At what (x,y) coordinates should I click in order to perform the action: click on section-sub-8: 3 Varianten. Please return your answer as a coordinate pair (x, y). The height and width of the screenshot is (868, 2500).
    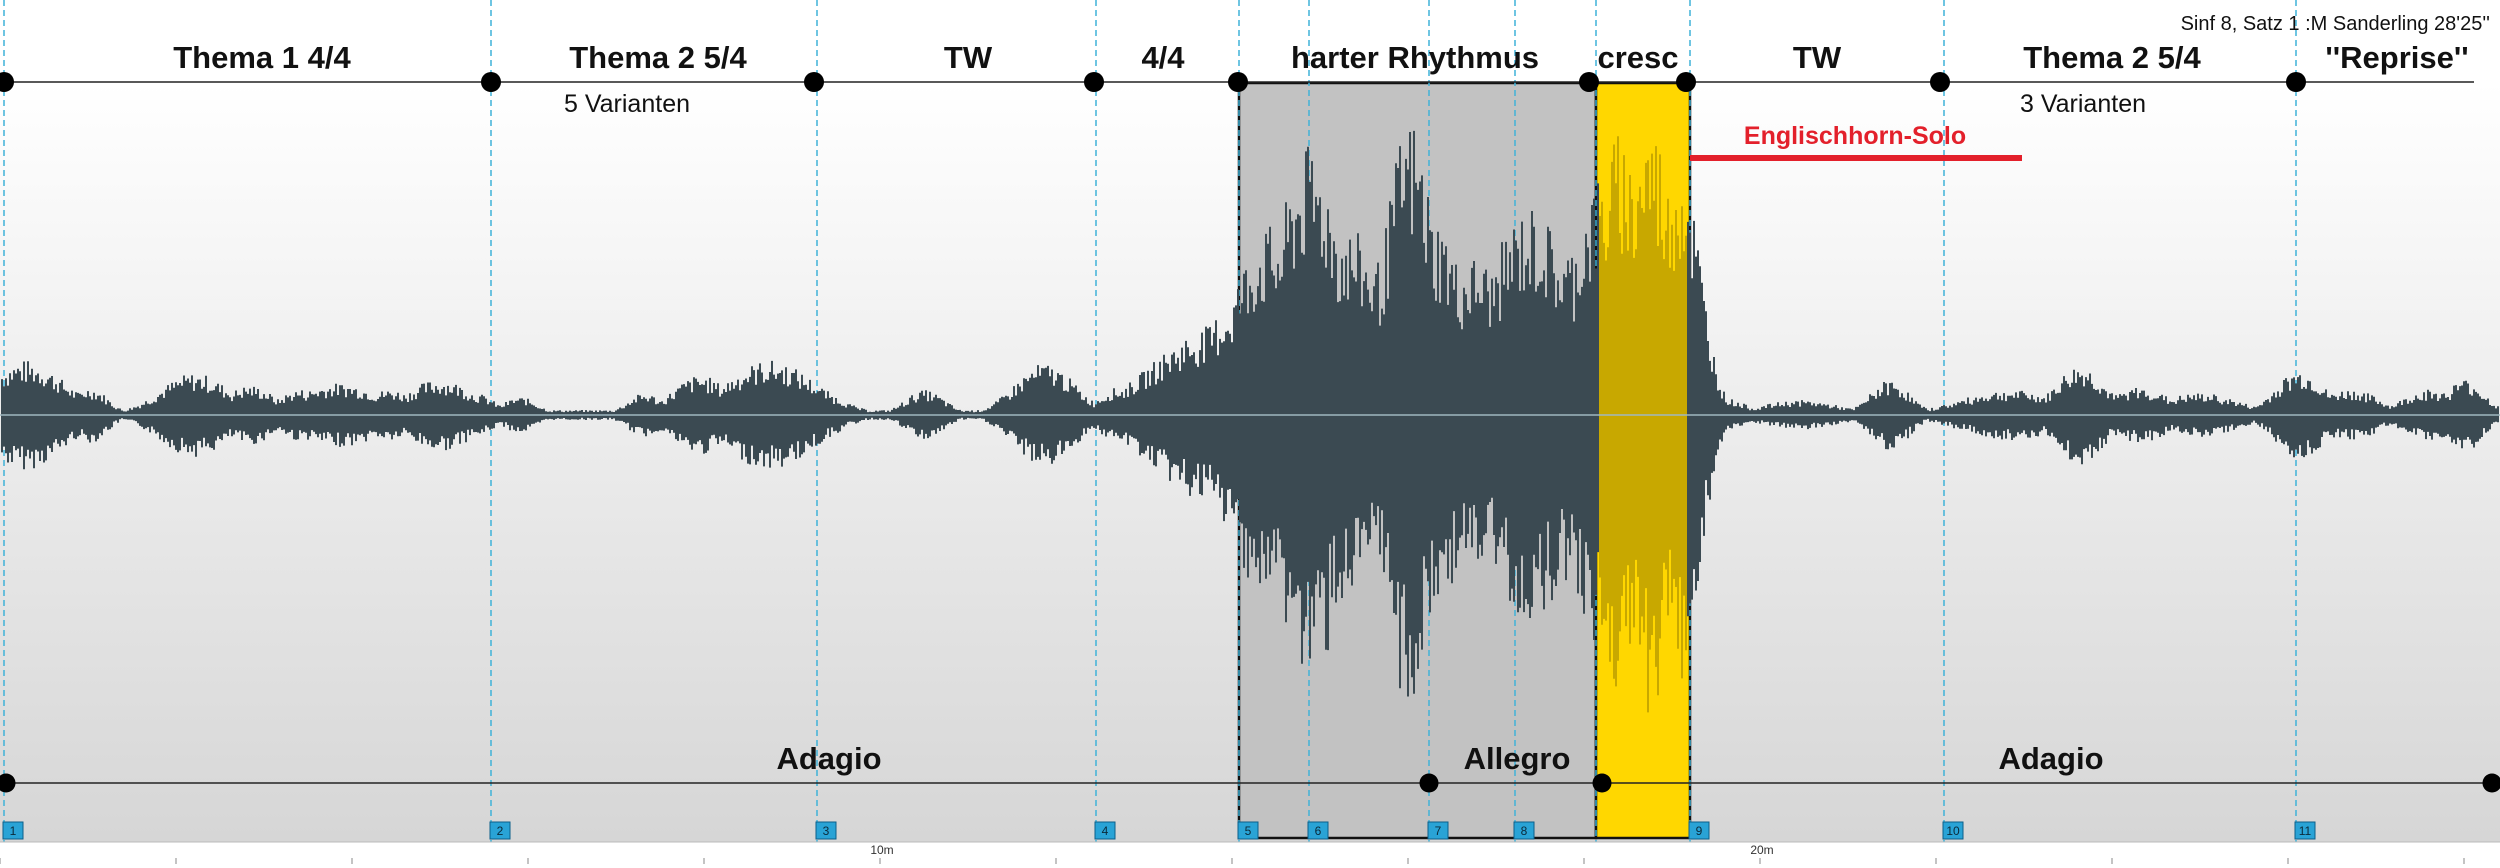
    Looking at the image, I should click on (2083, 104).